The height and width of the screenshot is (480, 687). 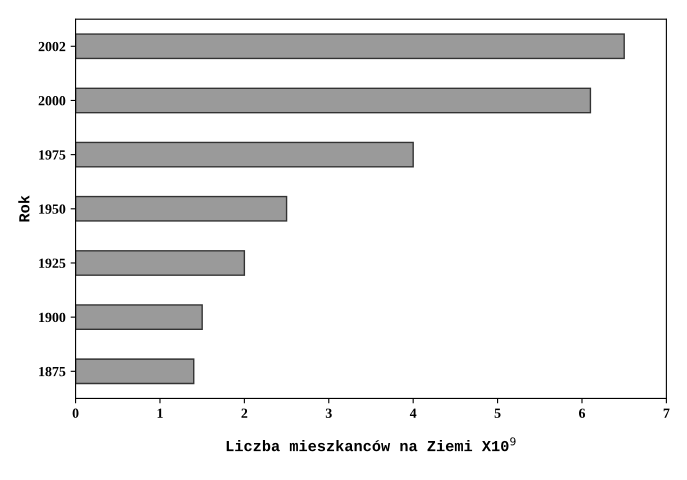 I want to click on x-tick-label: 2, so click(x=244, y=413).